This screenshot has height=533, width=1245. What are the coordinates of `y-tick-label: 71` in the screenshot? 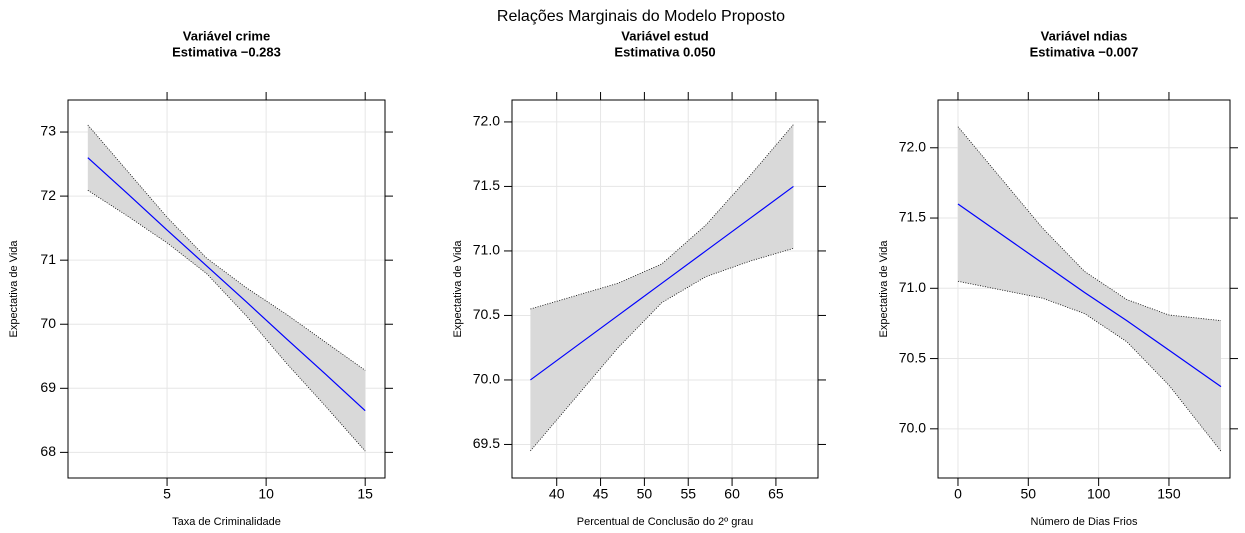 It's located at (48, 259).